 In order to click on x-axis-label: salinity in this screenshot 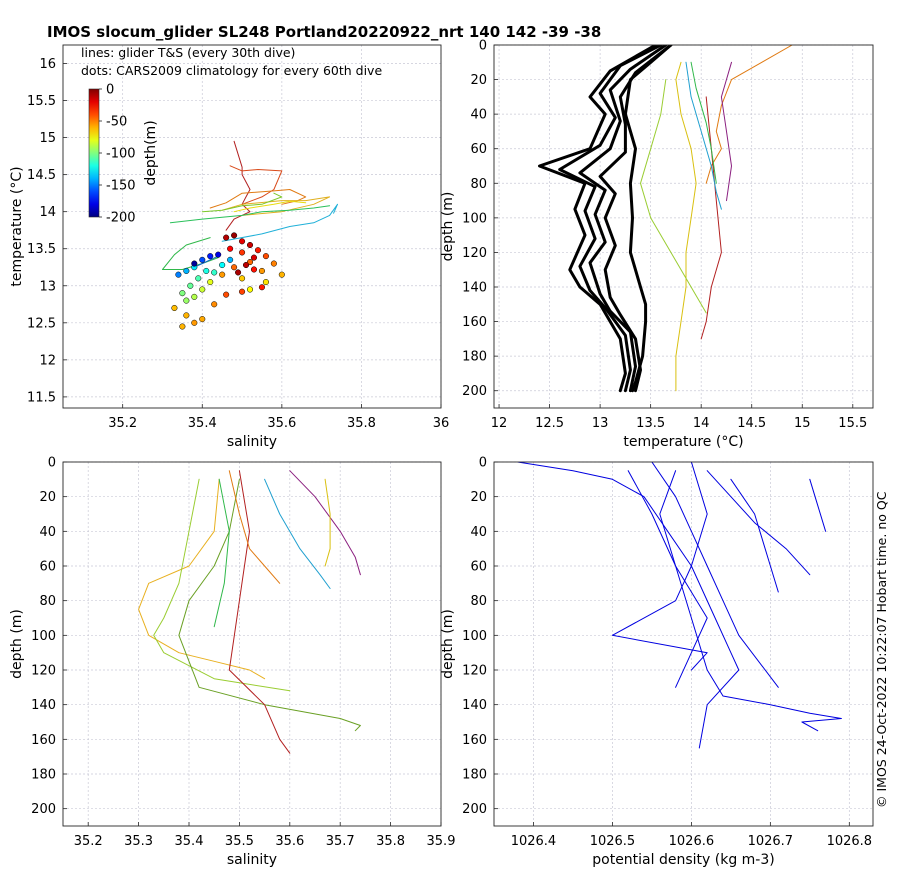, I will do `click(252, 860)`.